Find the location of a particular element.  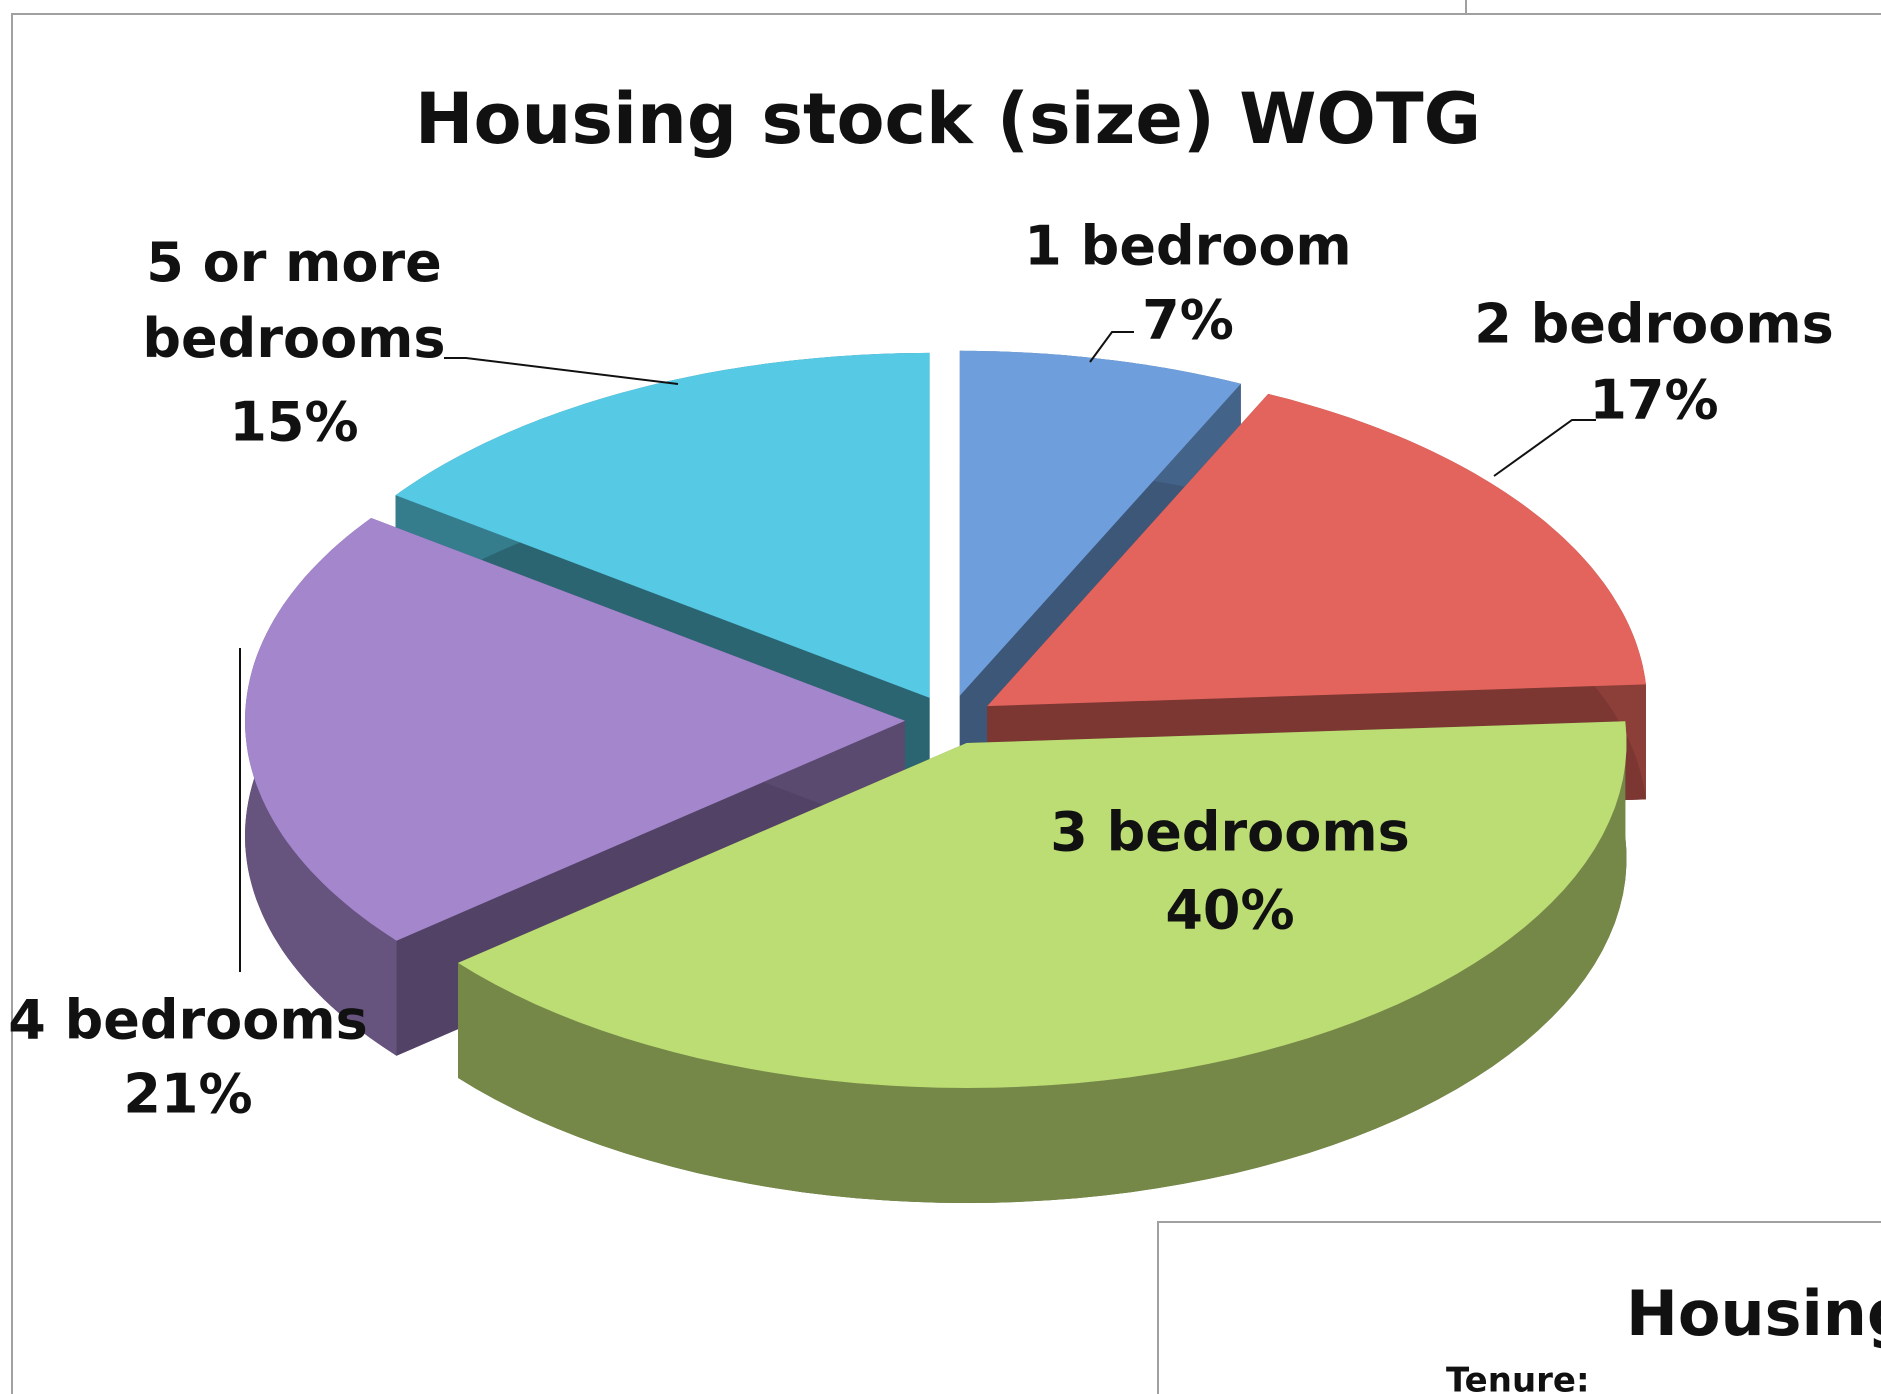

category-label: 2 bedrooms is located at coordinates (1654, 324).